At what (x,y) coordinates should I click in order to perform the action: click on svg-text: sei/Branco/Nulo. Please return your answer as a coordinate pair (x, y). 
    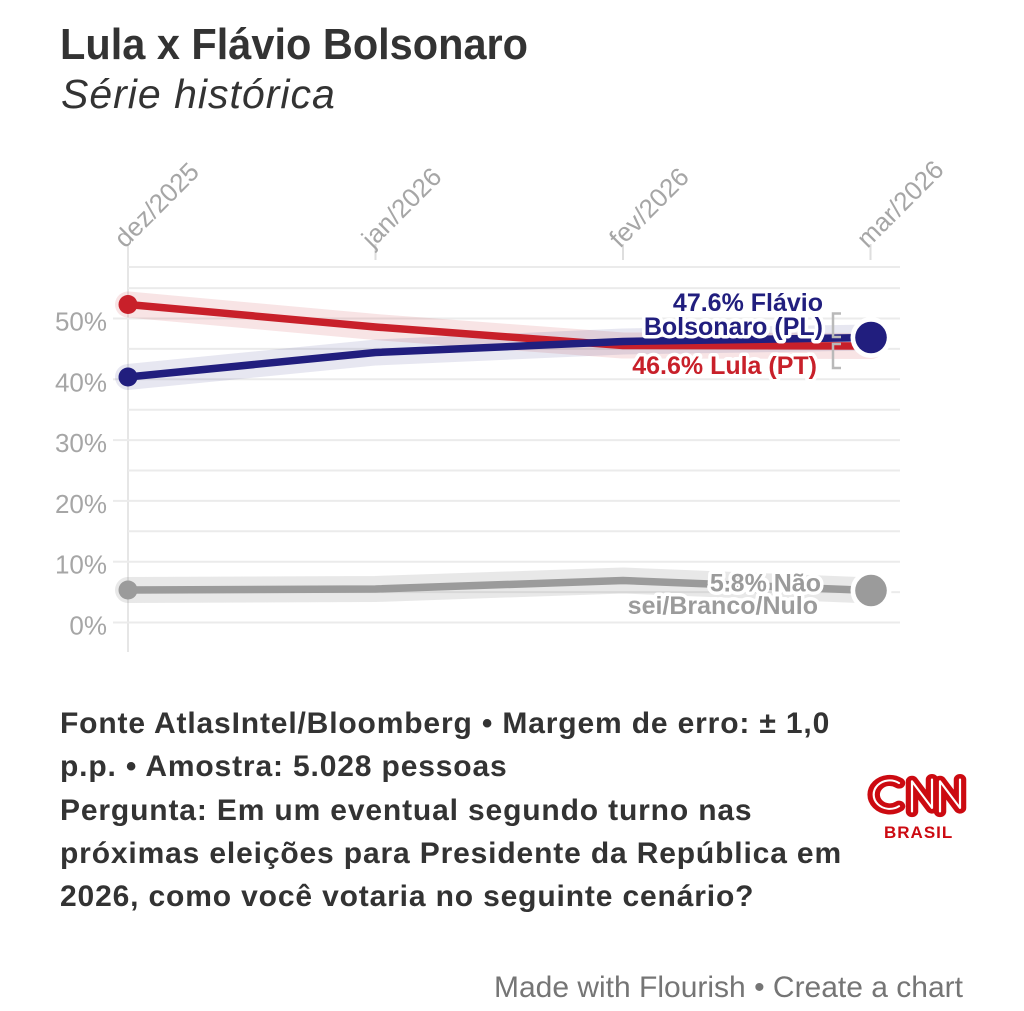
    Looking at the image, I should click on (723, 606).